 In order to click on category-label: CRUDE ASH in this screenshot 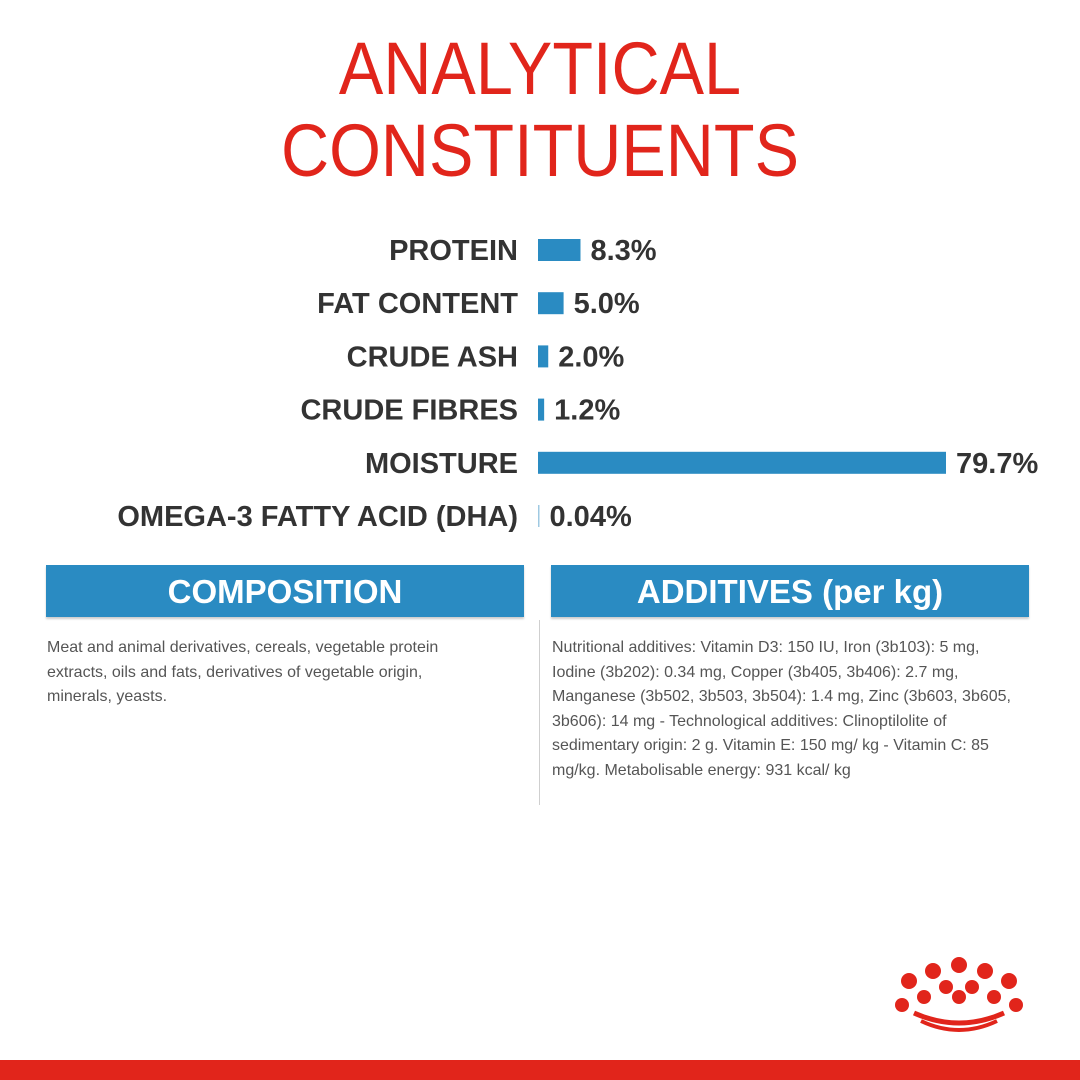, I will do `click(432, 357)`.